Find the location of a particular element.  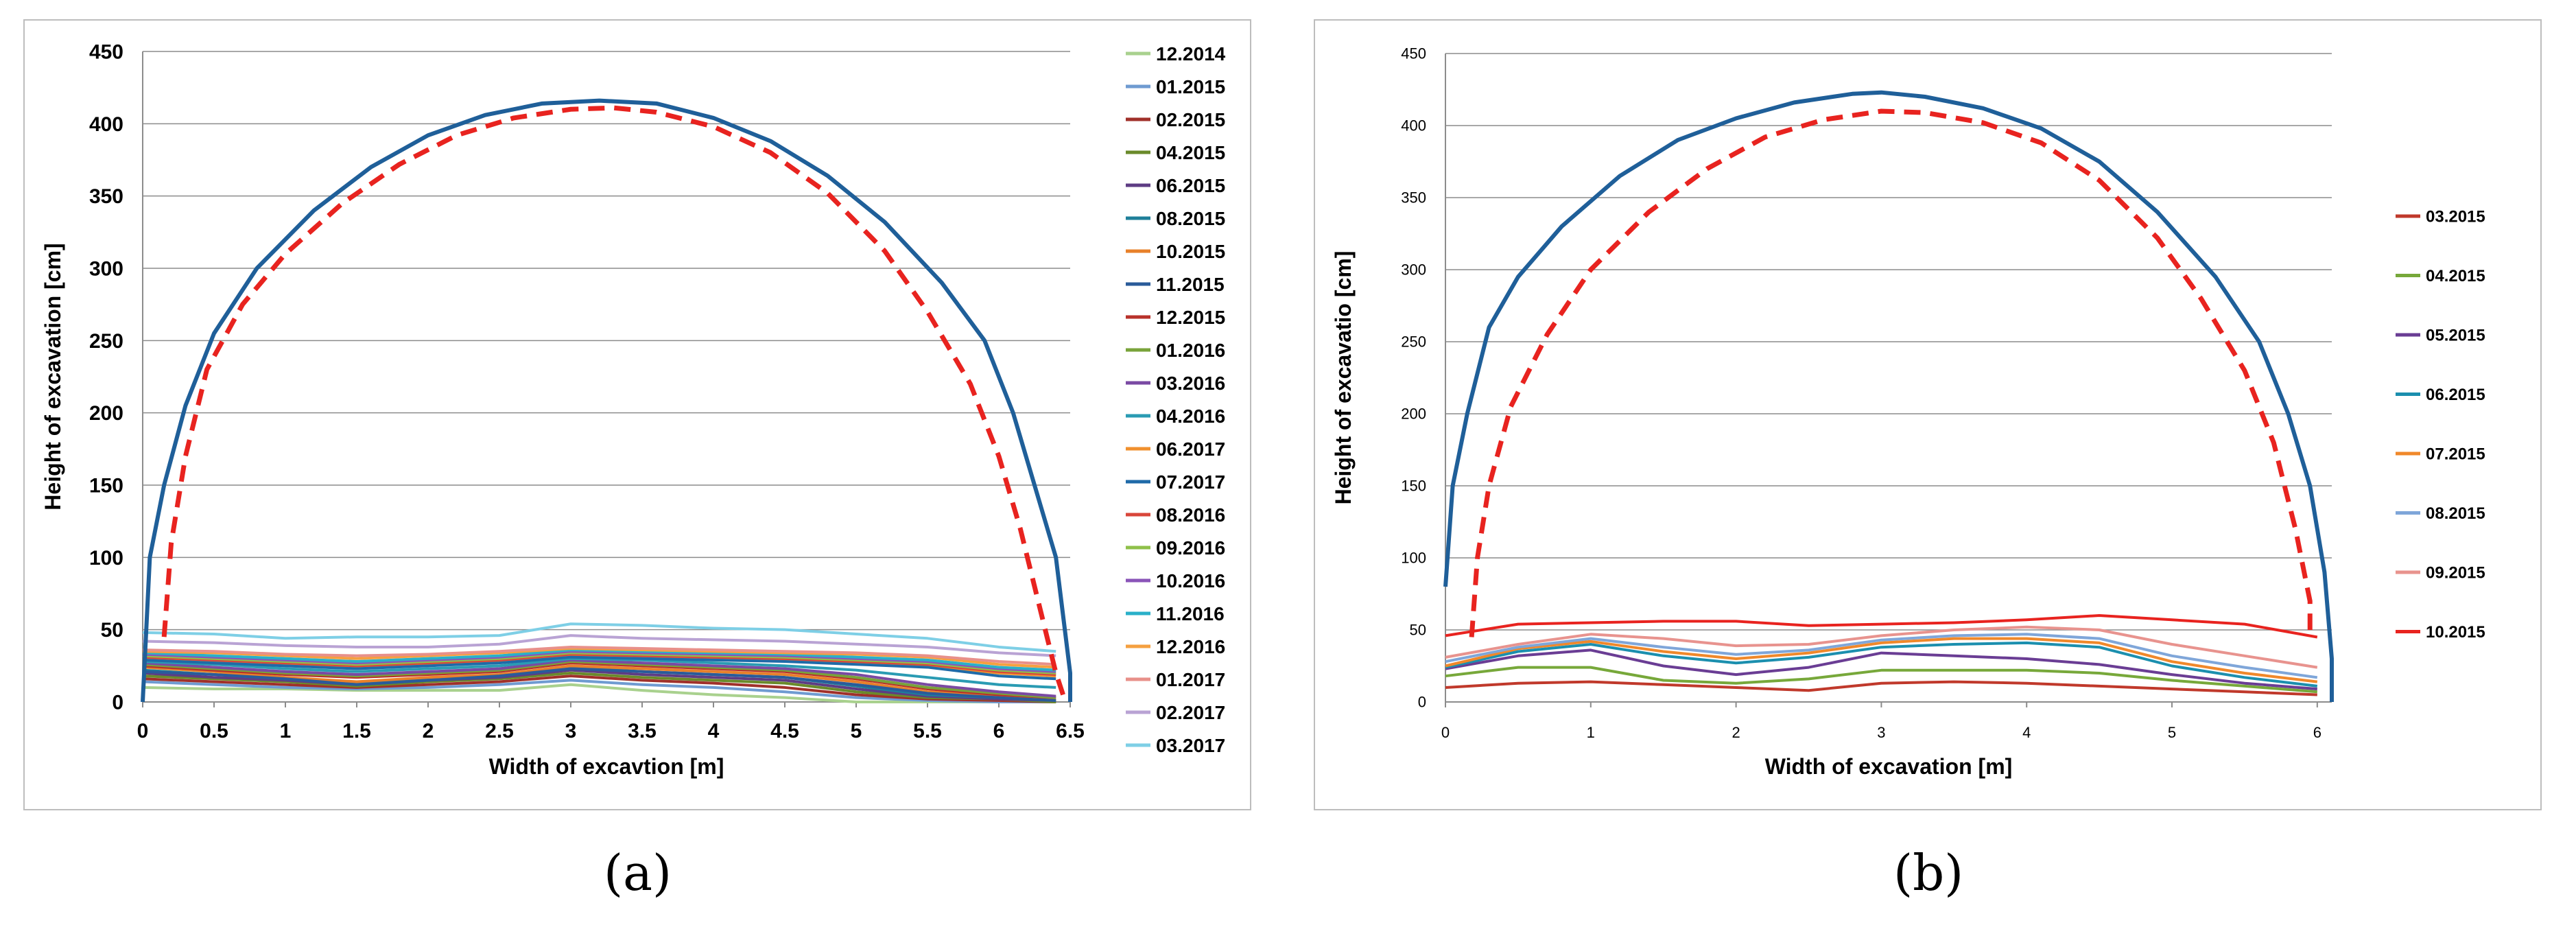

legend-label: 12.2015 is located at coordinates (1190, 317).